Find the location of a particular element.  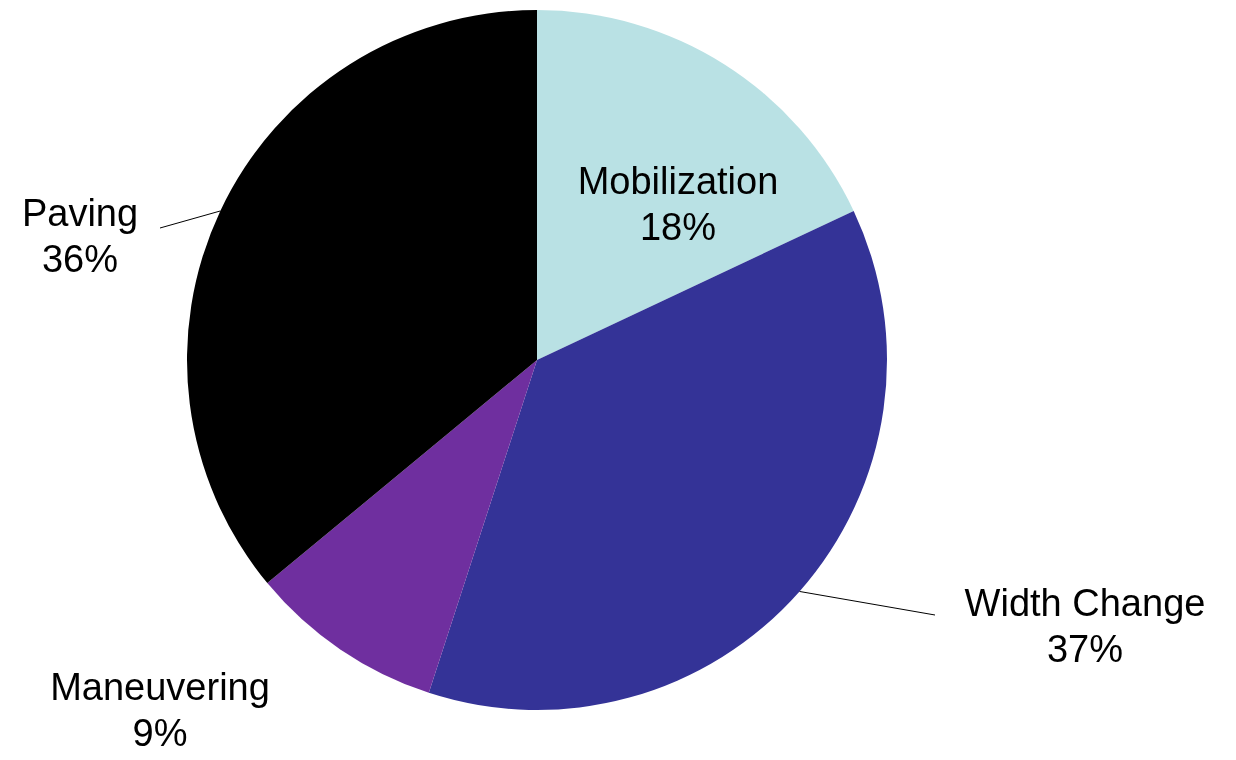

slice-label: Maneuvering is located at coordinates (160, 687).